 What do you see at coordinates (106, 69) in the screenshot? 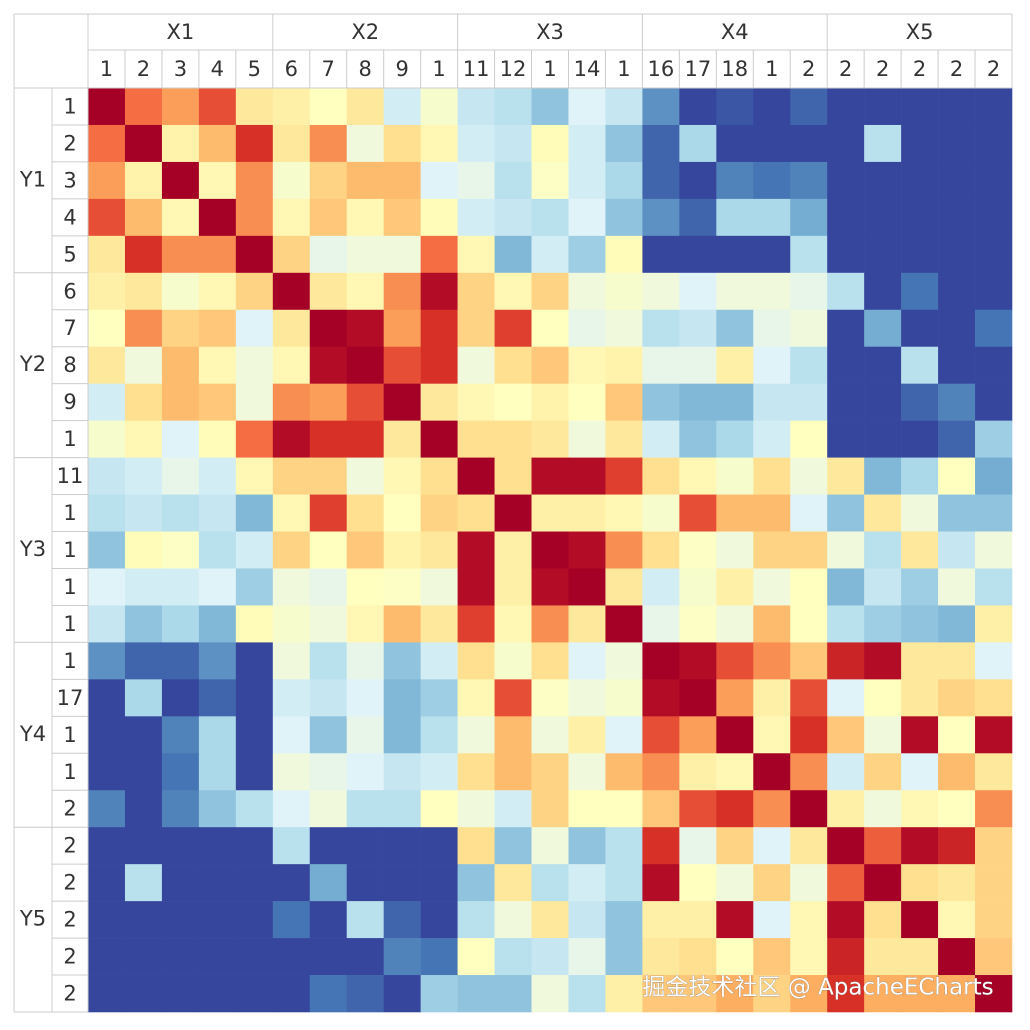
I see `x-tick-label: 1` at bounding box center [106, 69].